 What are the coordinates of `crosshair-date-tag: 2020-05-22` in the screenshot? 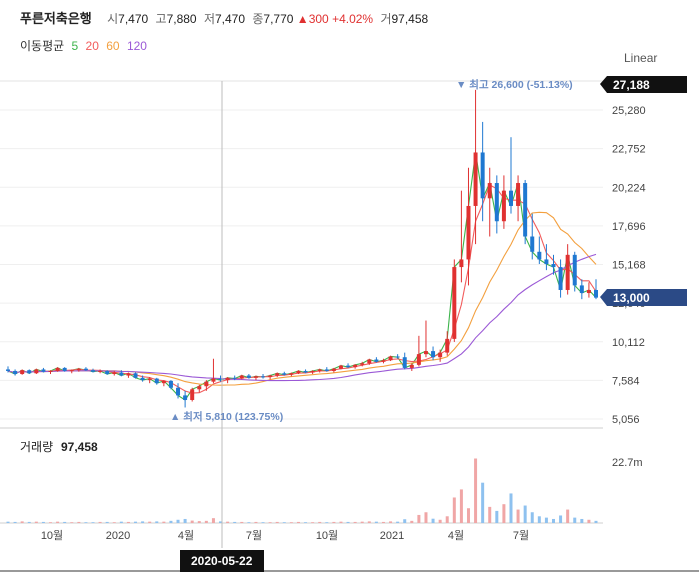 It's located at (222, 561).